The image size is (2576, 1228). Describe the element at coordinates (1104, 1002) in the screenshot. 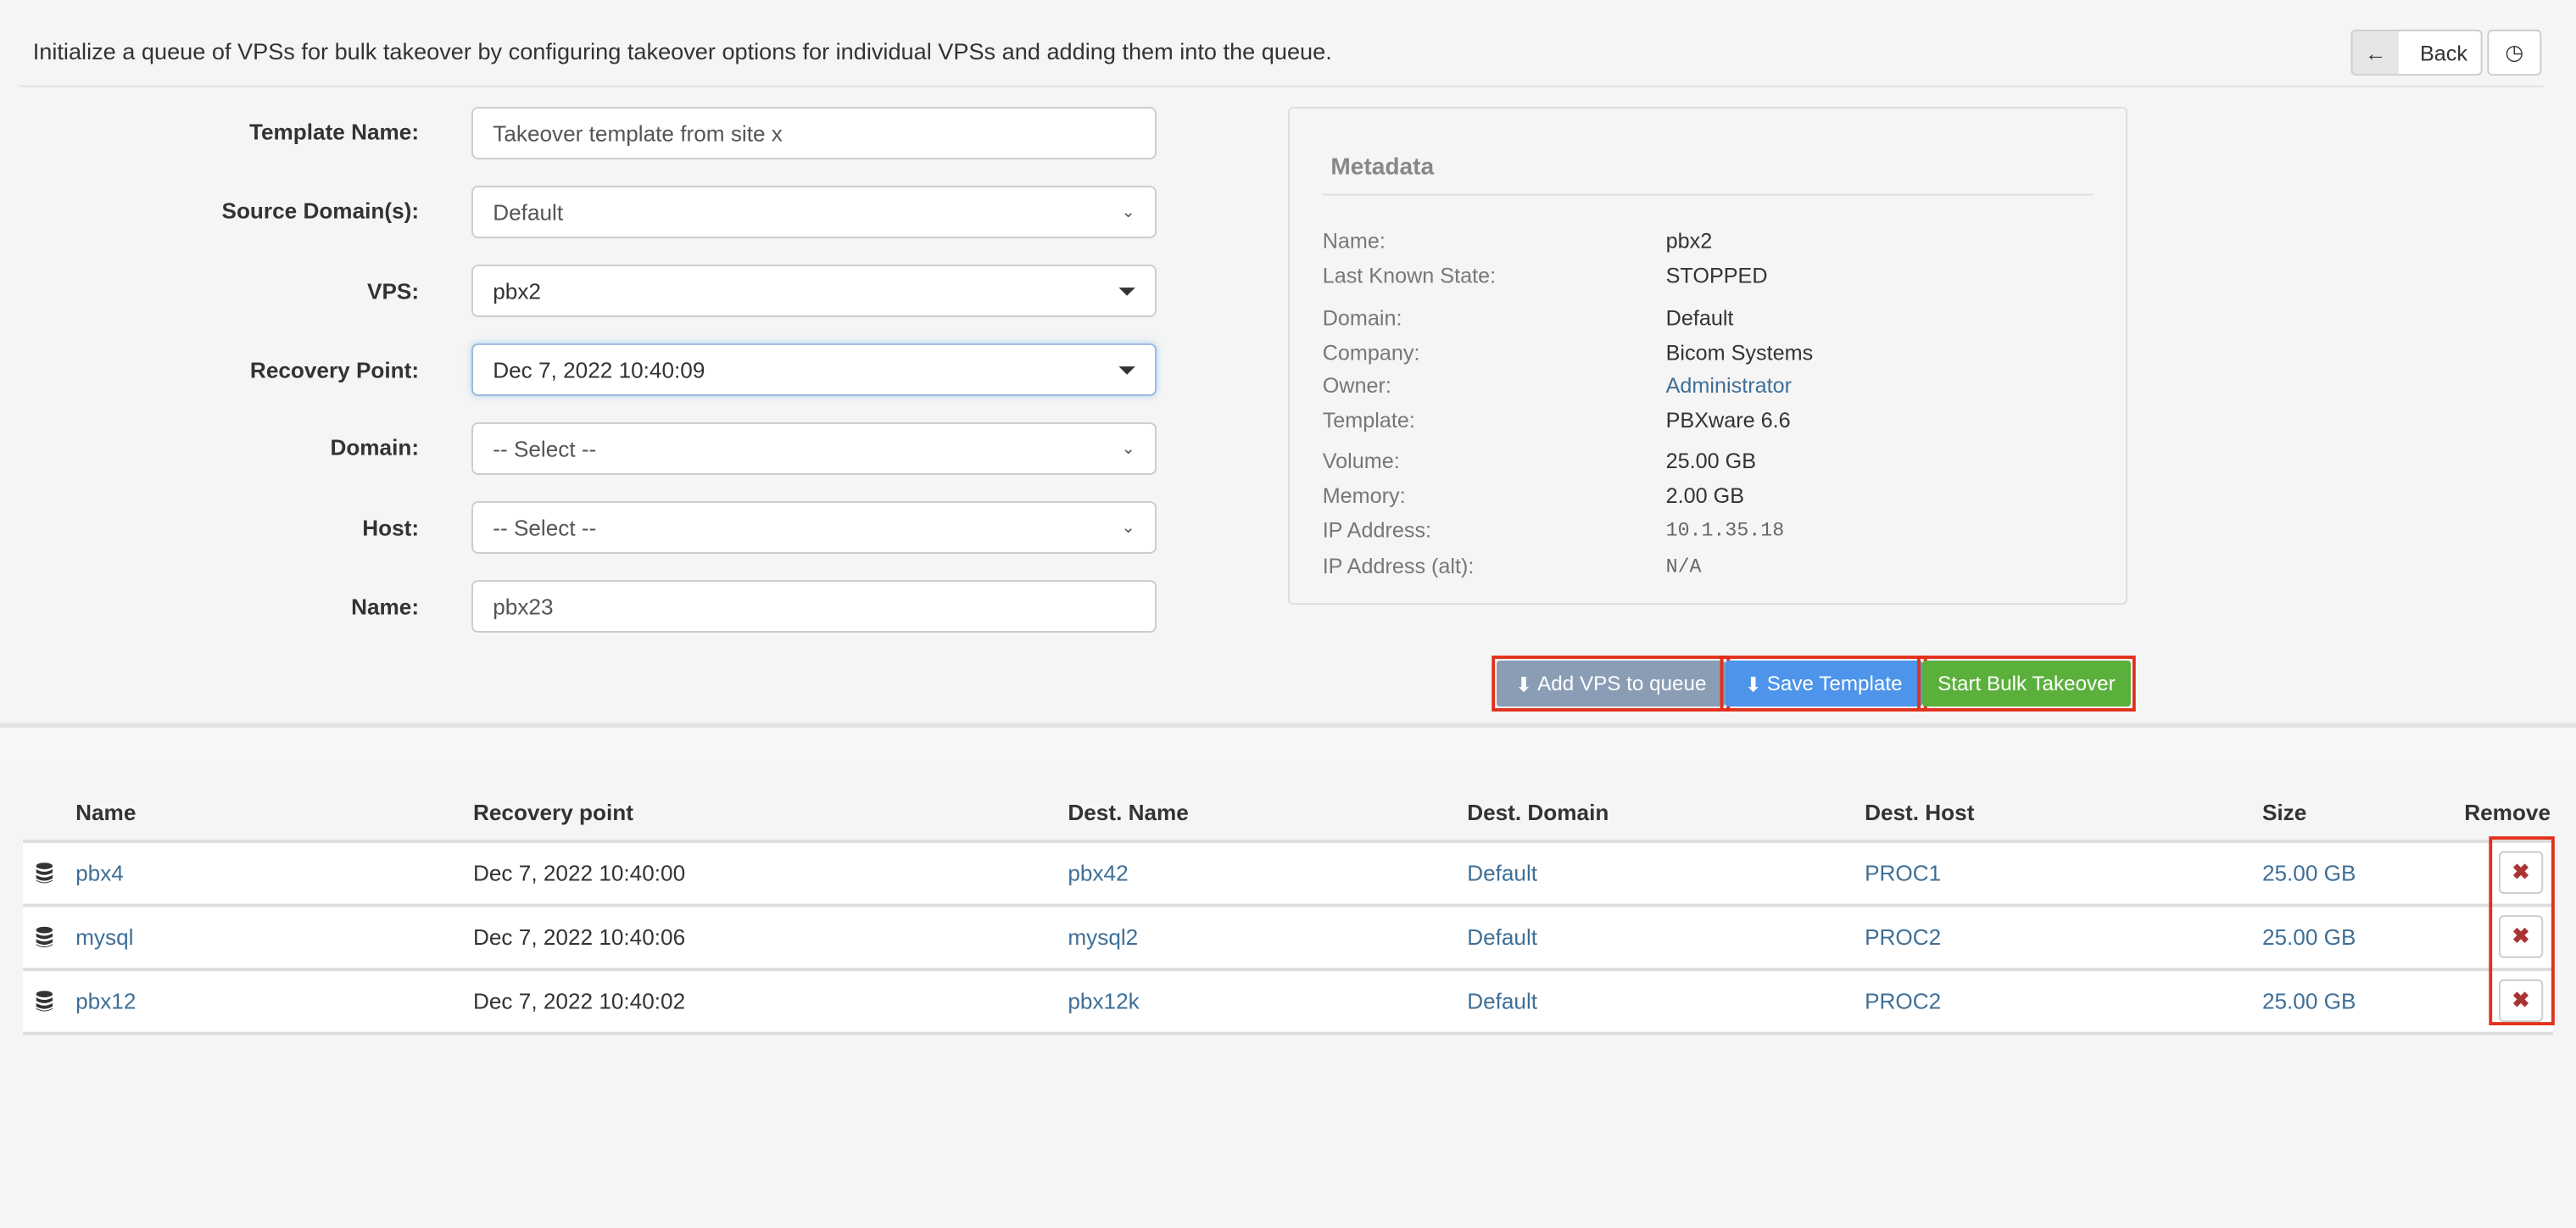

I see `dest-name-link: pbx12k` at that location.